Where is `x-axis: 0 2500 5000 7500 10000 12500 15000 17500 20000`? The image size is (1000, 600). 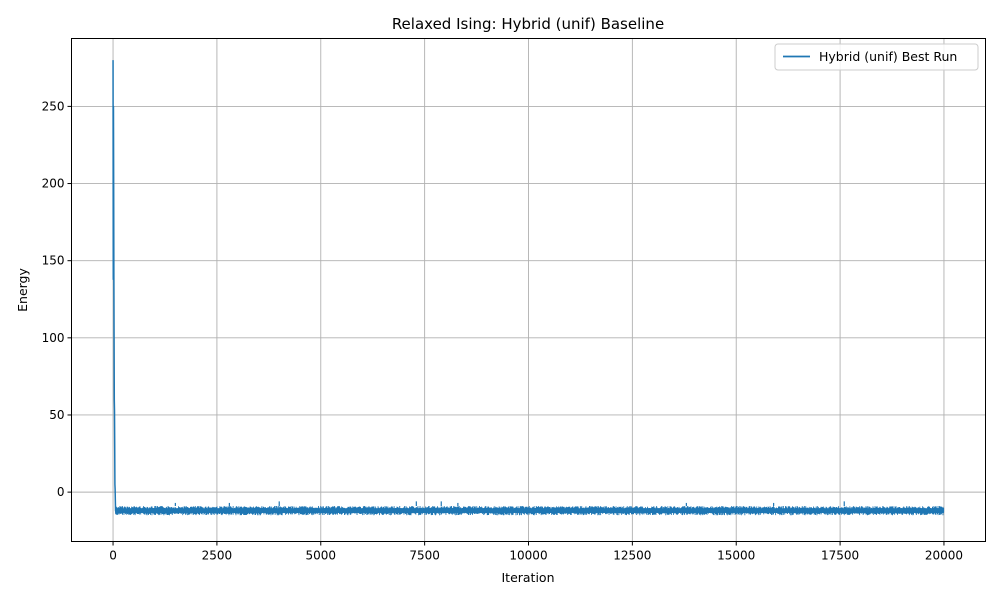
x-axis: 0 2500 5000 7500 10000 12500 15000 17500 20000 is located at coordinates (536, 552).